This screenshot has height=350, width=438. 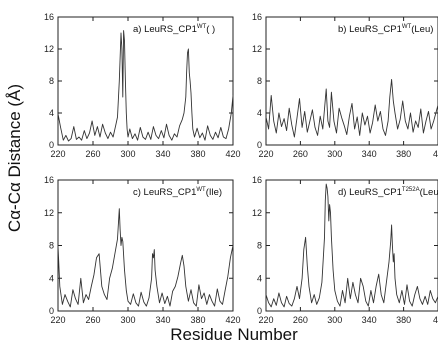 I want to click on x-axis-title: Residue Number, so click(x=234, y=334).